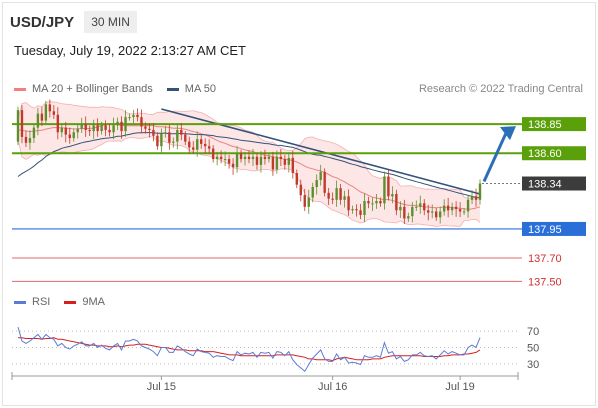 Image resolution: width=598 pixels, height=408 pixels. Describe the element at coordinates (32, 302) in the screenshot. I see `legend-item-rsi: RSI` at that location.